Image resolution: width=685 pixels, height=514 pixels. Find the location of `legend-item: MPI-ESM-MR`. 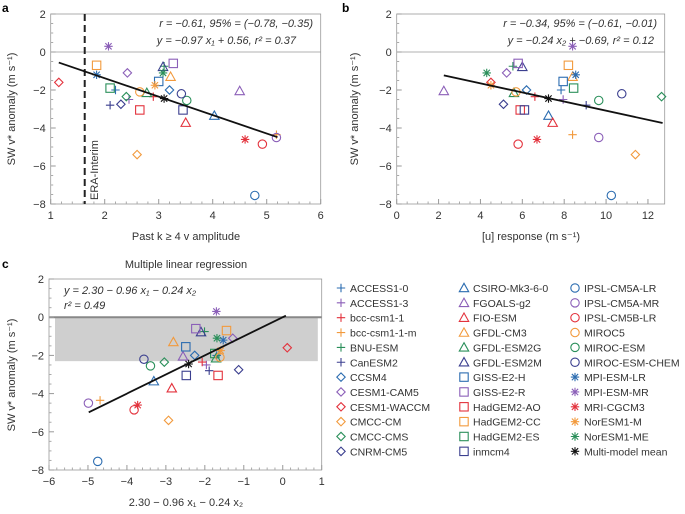

legend-item: MPI-ESM-MR is located at coordinates (609, 393).